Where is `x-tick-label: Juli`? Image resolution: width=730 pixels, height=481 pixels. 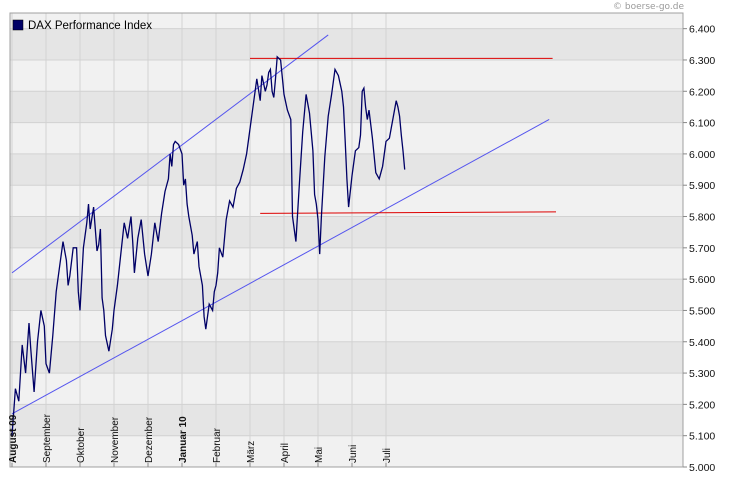 x-tick-label: Juli is located at coordinates (387, 455).